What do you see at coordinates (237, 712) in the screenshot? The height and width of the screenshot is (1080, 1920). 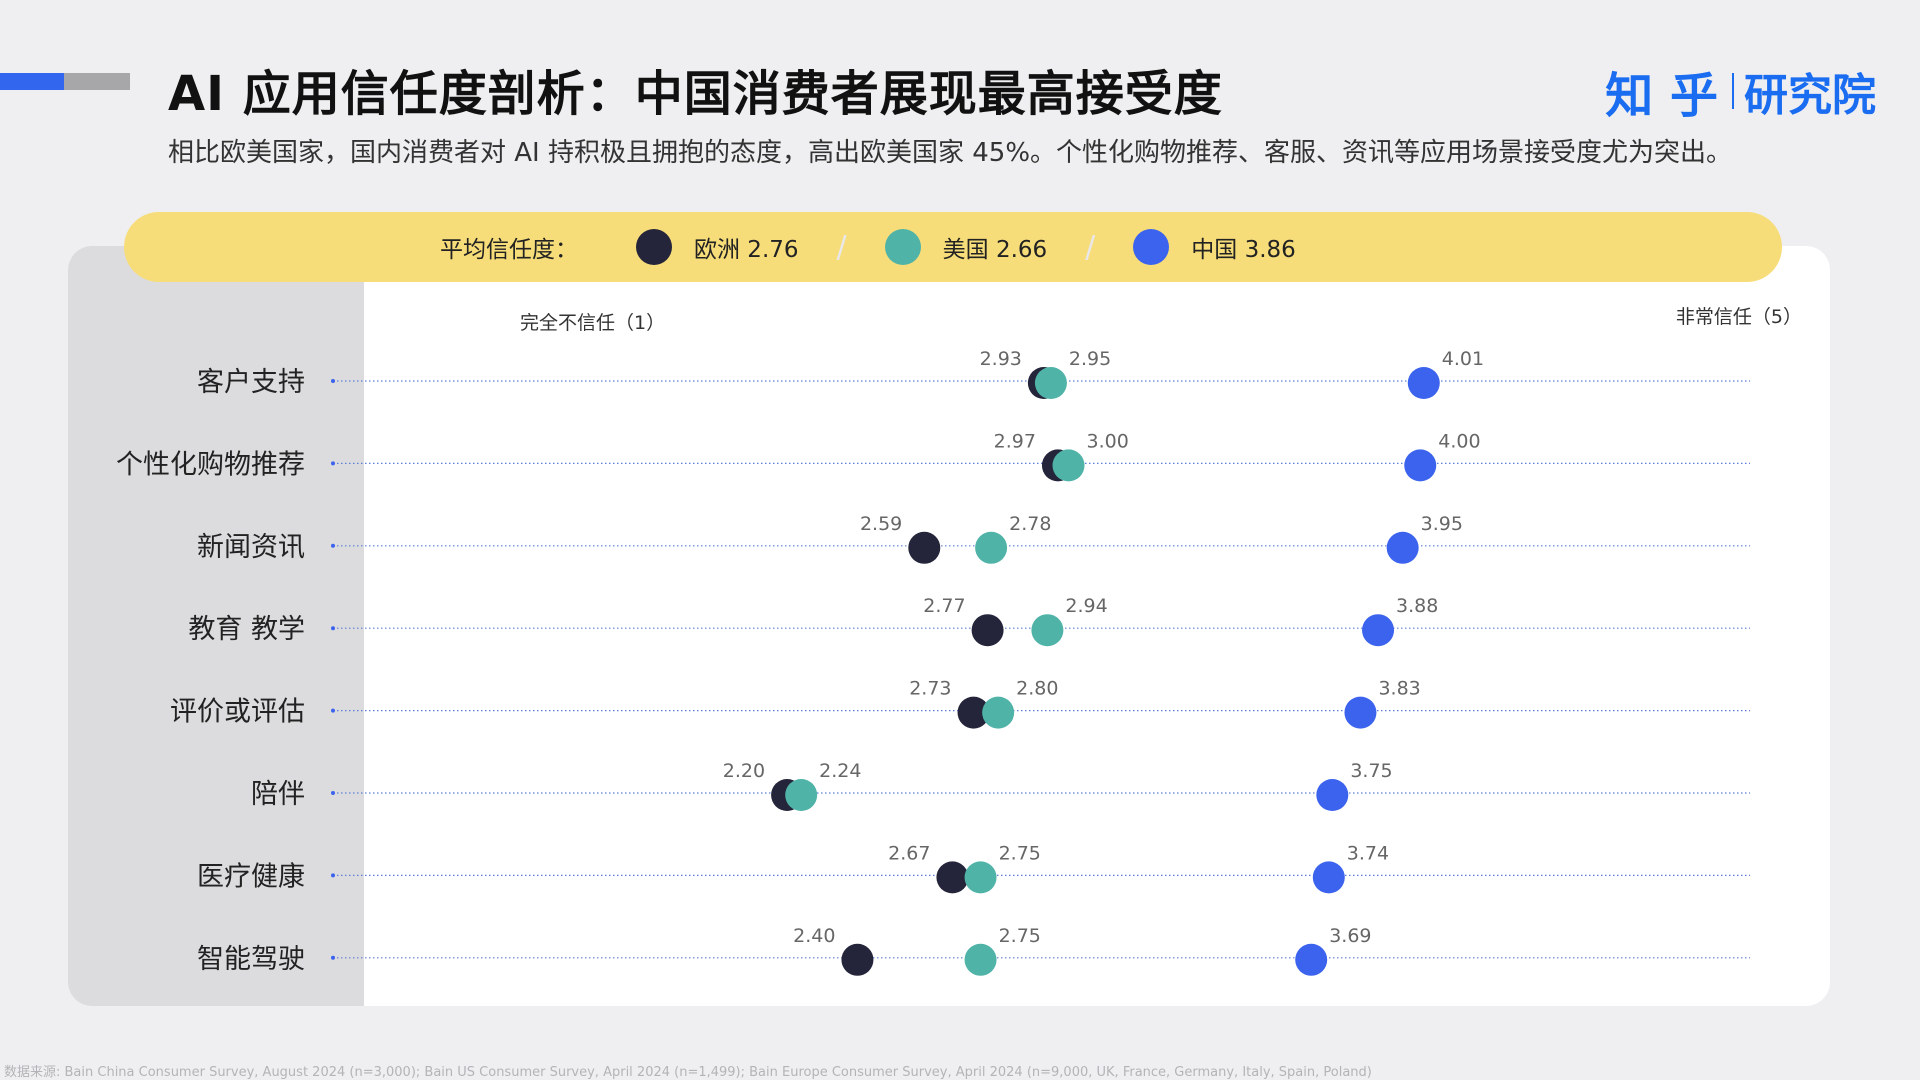 I see `category-label: 评价或评估` at bounding box center [237, 712].